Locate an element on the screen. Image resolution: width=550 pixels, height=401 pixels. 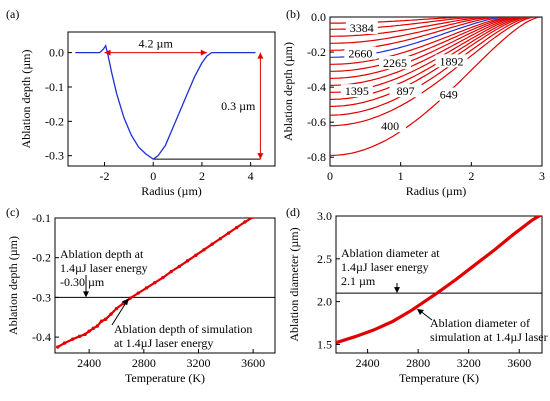
panel-d-ytick-label: 1.5 is located at coordinates (324, 344).